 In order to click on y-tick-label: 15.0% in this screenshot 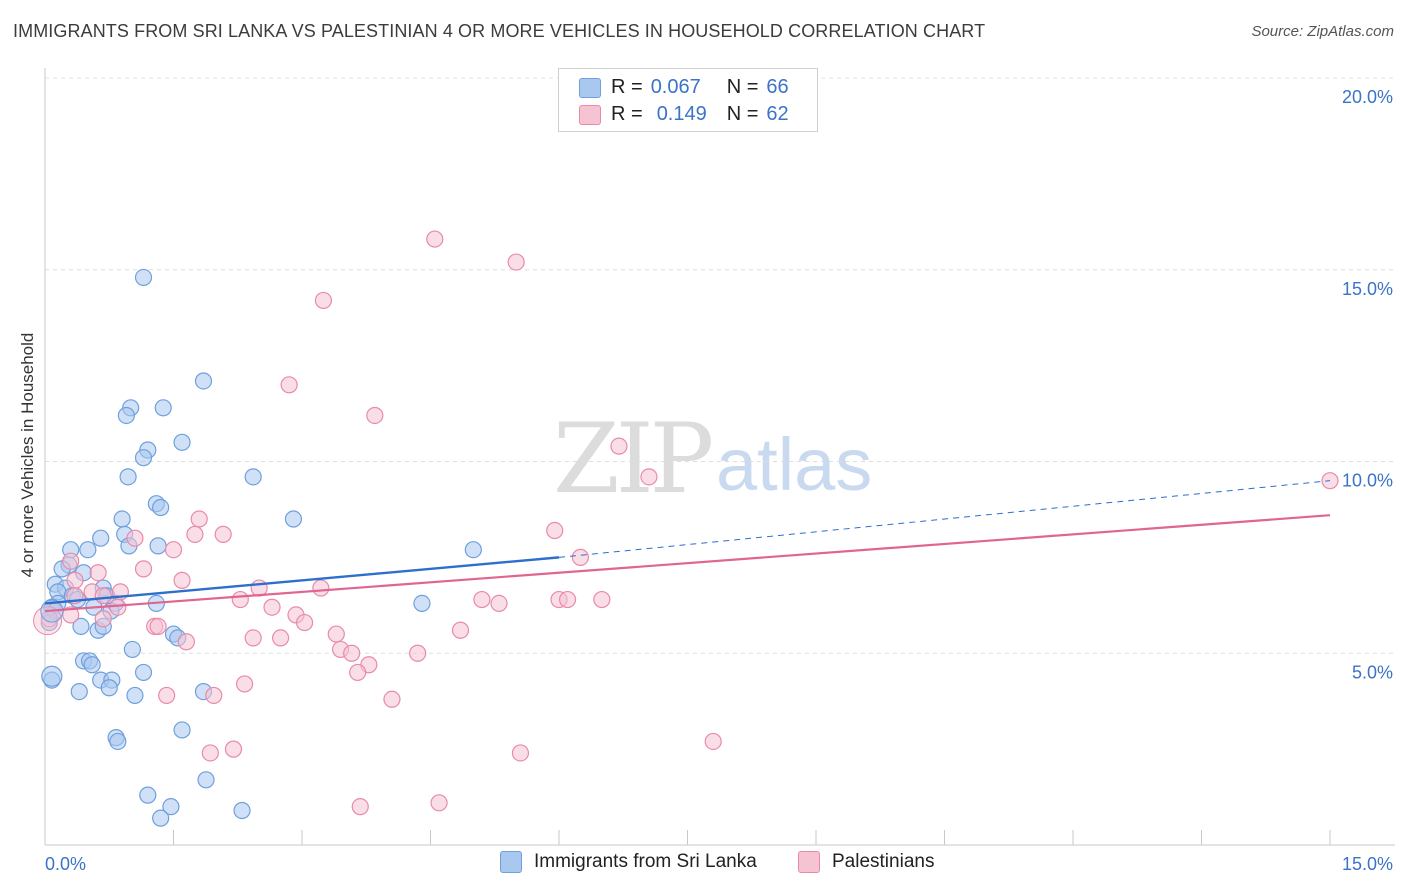, I will do `click(1367, 289)`.